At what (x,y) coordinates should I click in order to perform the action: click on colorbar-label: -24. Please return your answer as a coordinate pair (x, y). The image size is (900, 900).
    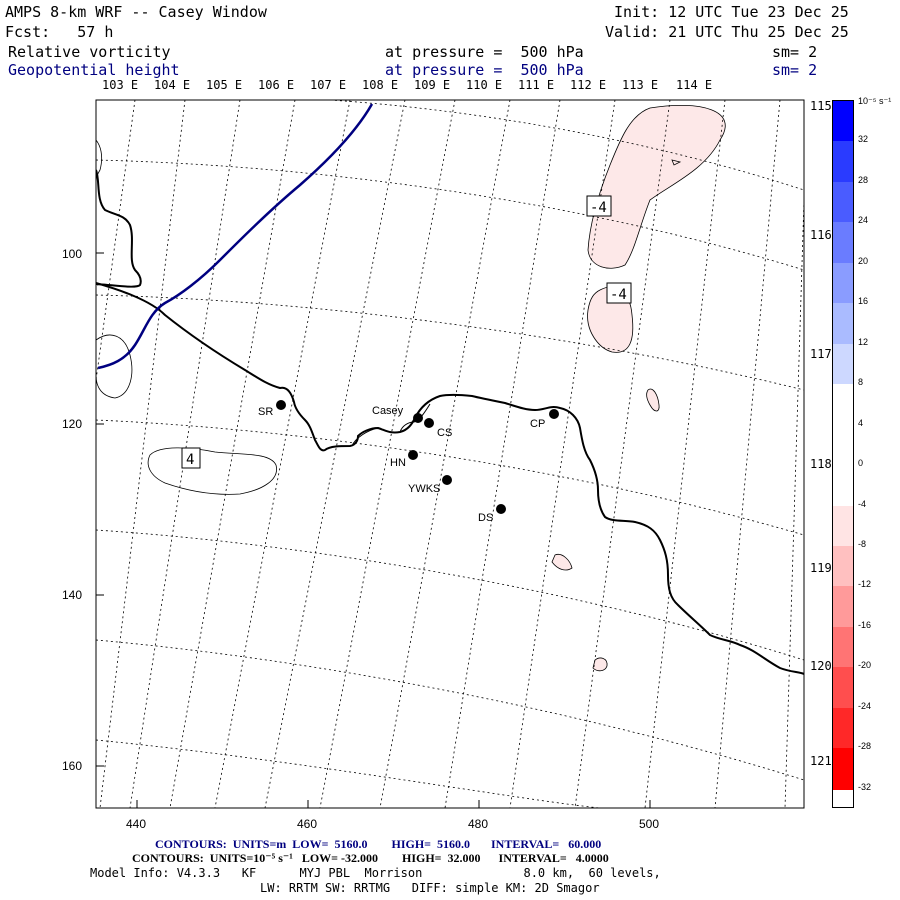
    Looking at the image, I should click on (865, 705).